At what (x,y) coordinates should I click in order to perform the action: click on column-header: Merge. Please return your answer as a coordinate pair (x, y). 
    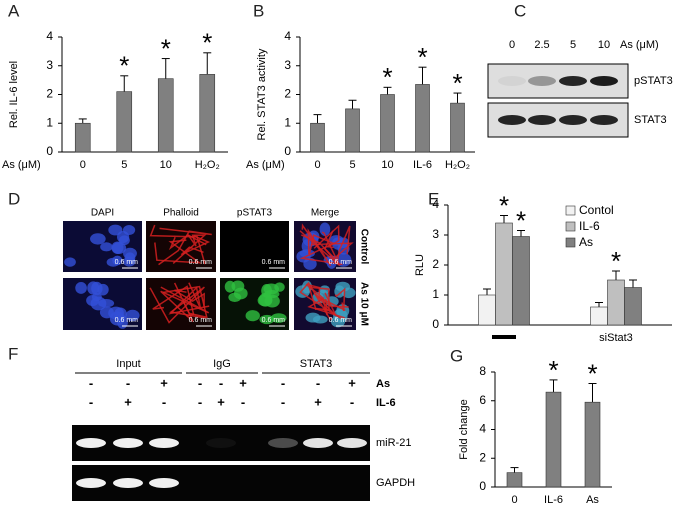
    Looking at the image, I should click on (325, 213).